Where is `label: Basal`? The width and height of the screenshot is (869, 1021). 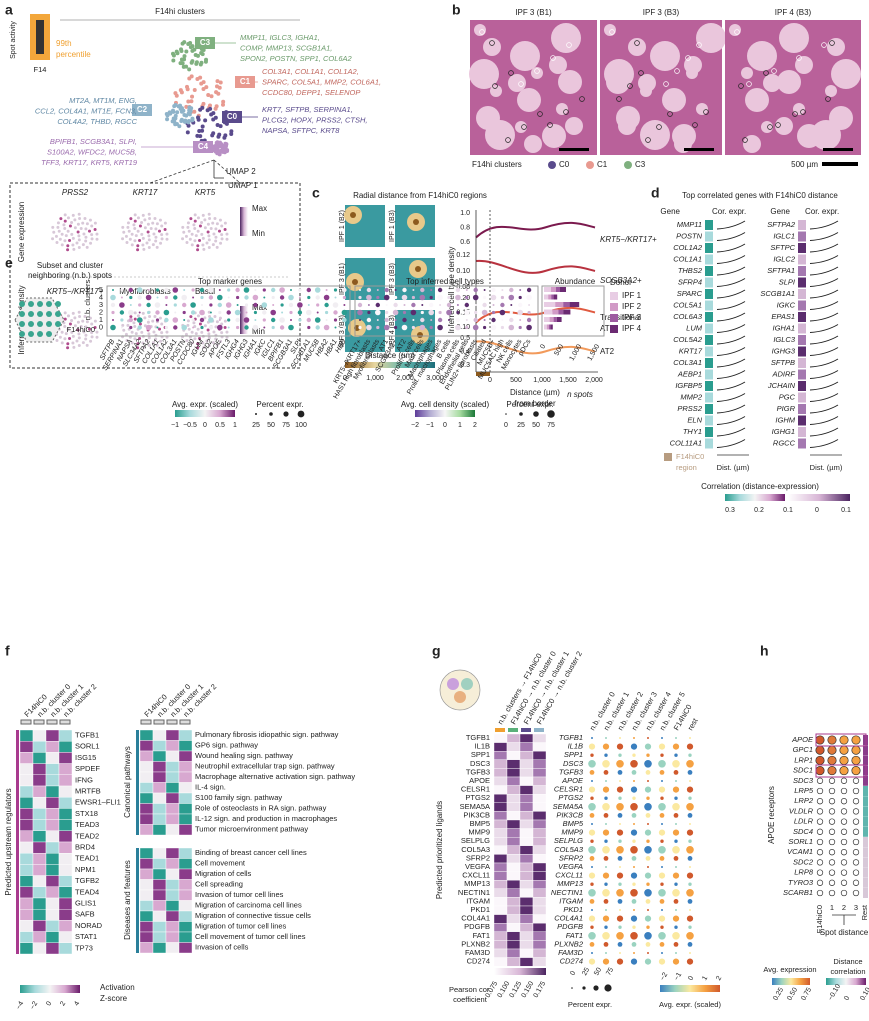 label: Basal is located at coordinates (205, 291).